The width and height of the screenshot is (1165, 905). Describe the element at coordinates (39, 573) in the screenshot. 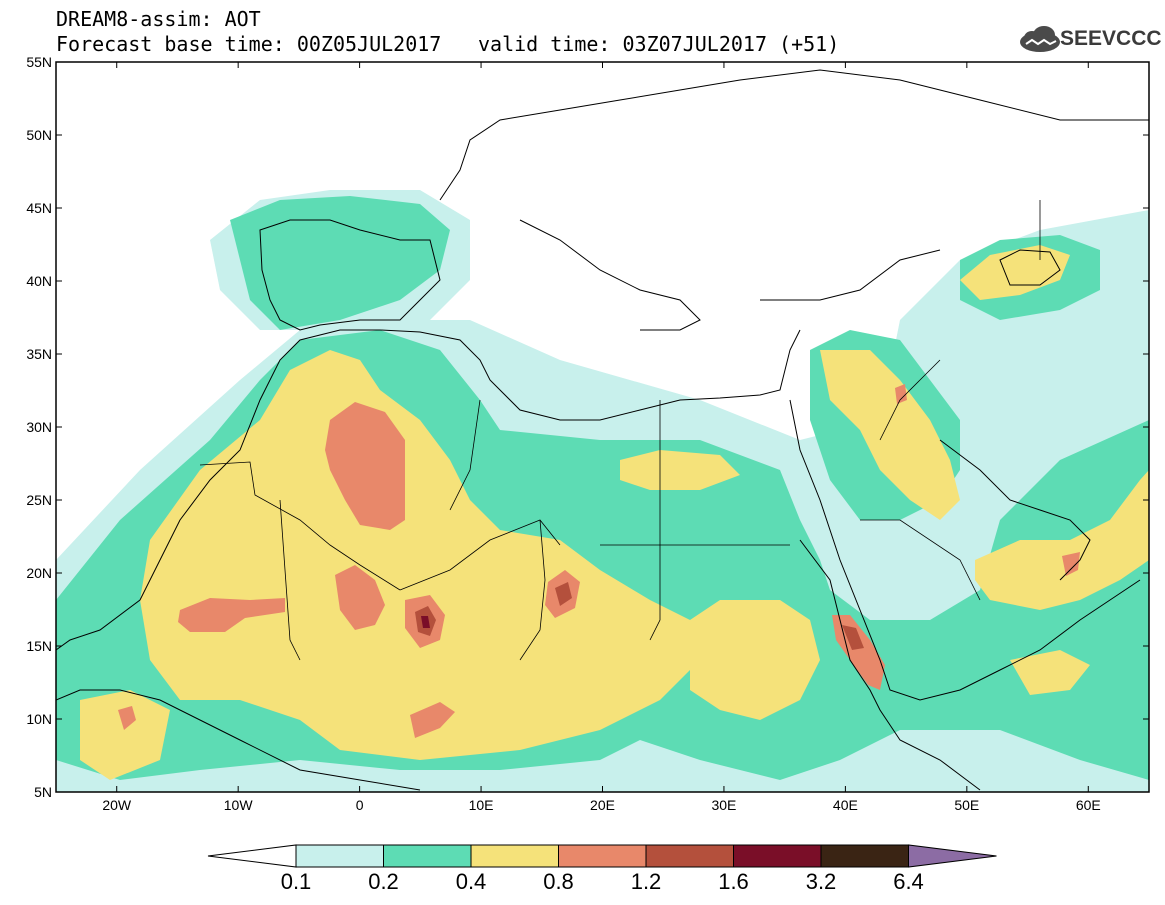

I see `lat-tick-label: 20N` at that location.